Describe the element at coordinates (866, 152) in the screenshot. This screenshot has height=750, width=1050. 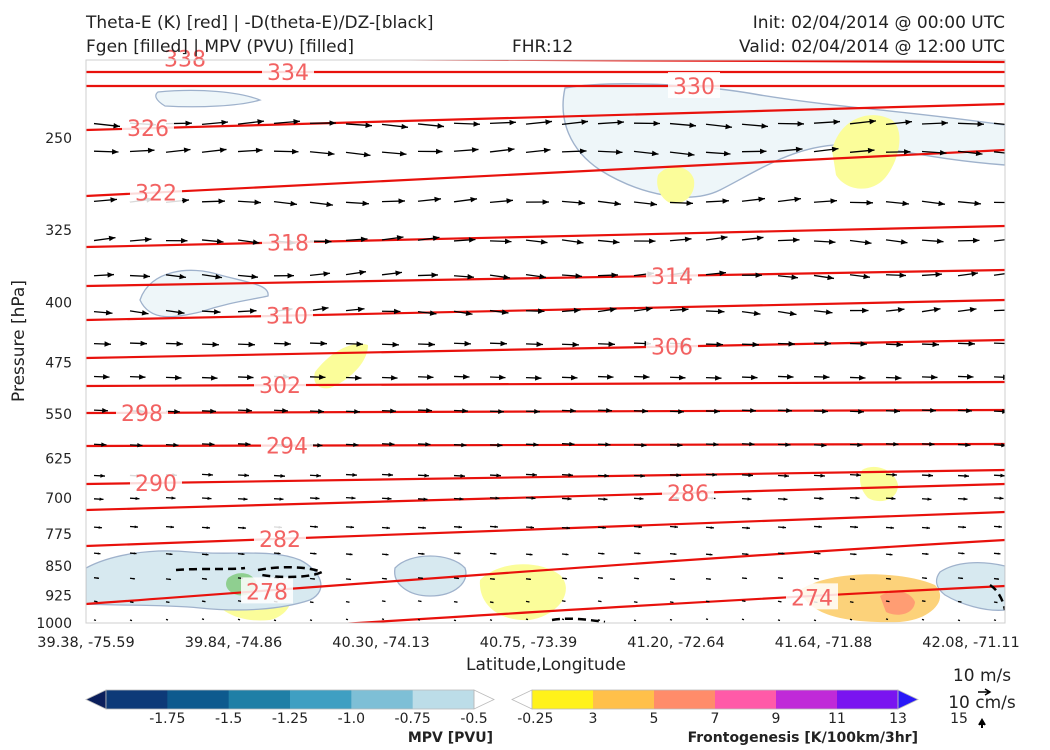
I see `fgen-fill-upper-right` at that location.